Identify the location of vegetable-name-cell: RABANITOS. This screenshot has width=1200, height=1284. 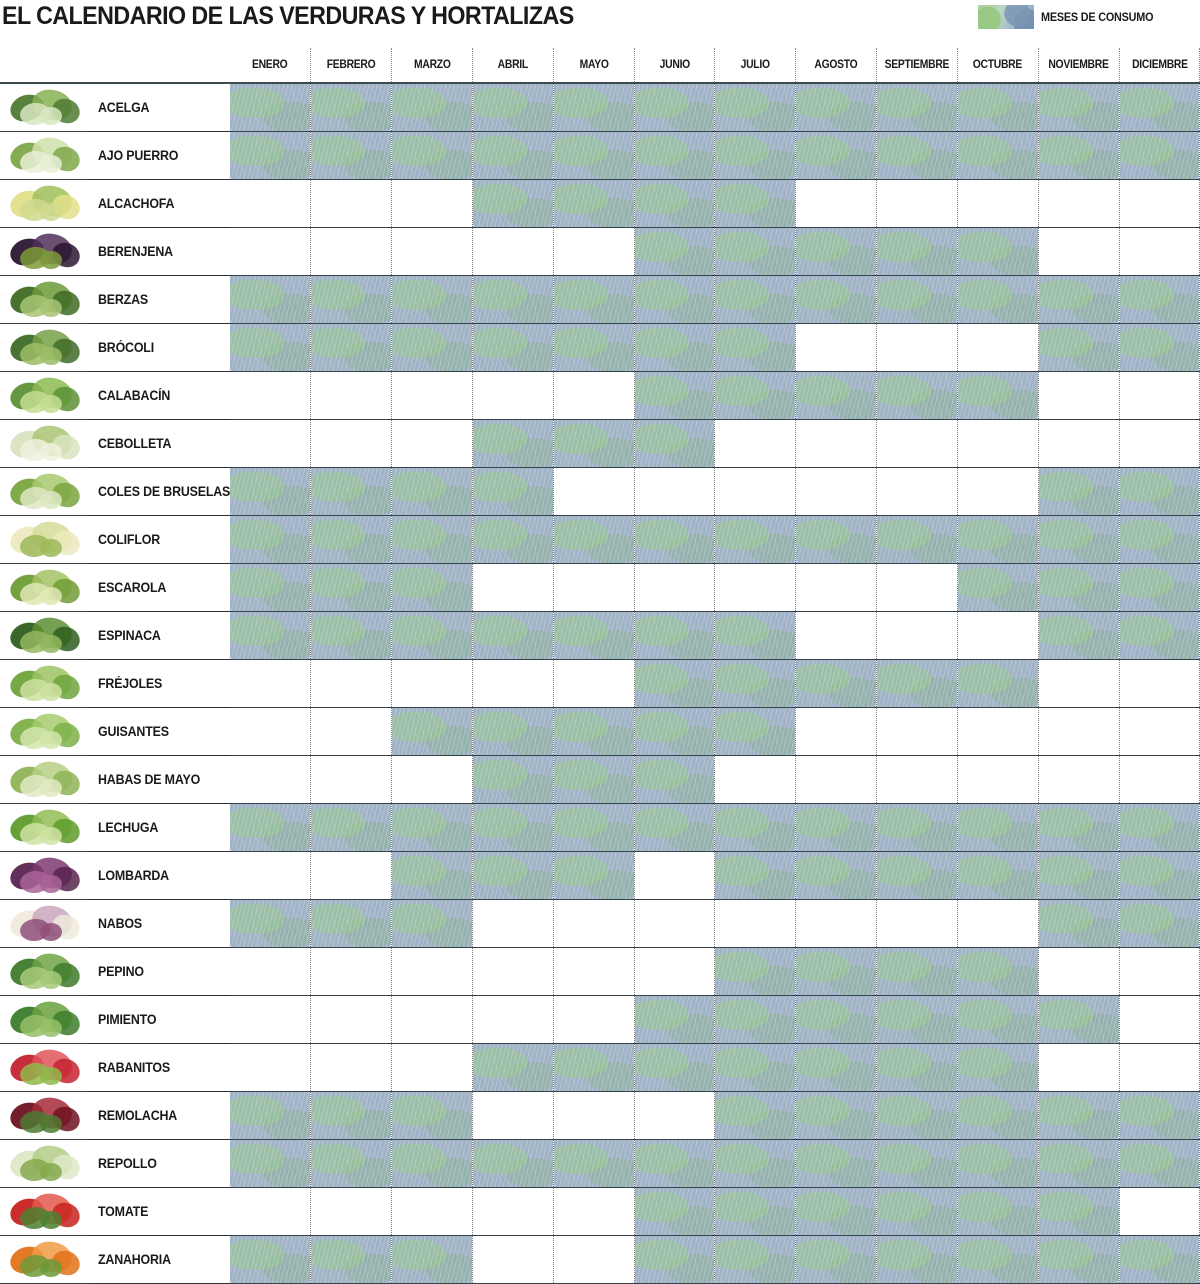
(160, 1067).